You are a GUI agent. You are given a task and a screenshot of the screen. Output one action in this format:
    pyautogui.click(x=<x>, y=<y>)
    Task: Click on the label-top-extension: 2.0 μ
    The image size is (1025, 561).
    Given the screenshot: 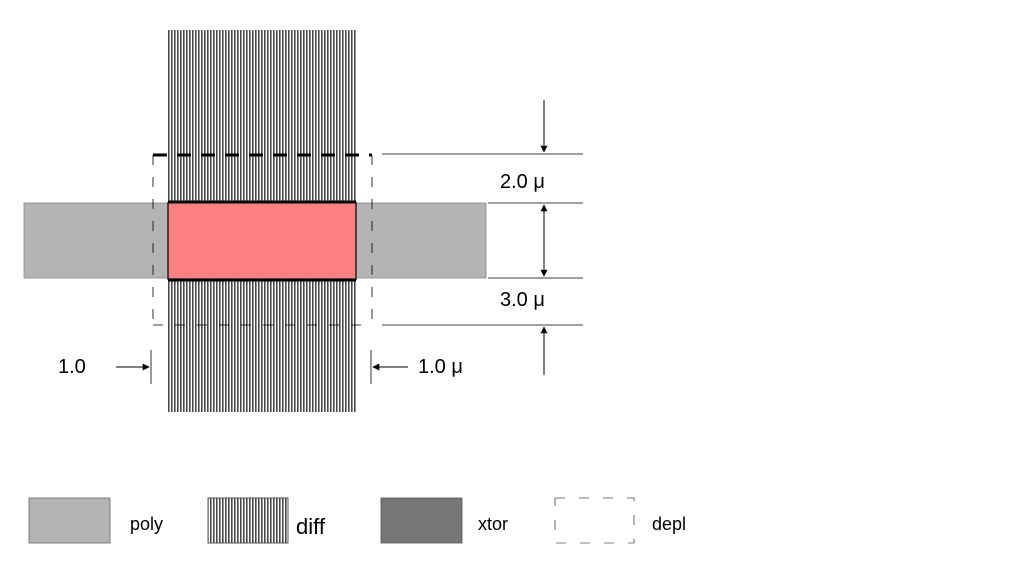 What is the action you would take?
    pyautogui.click(x=522, y=182)
    